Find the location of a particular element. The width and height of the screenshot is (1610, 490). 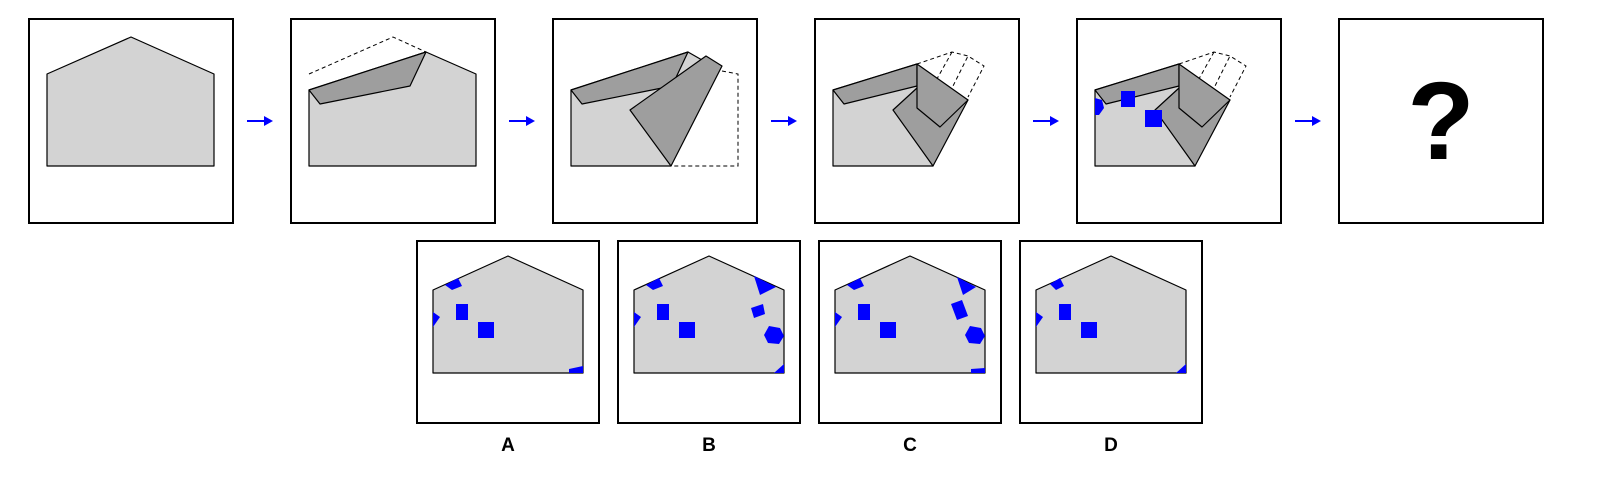

option-label: B is located at coordinates (709, 445).